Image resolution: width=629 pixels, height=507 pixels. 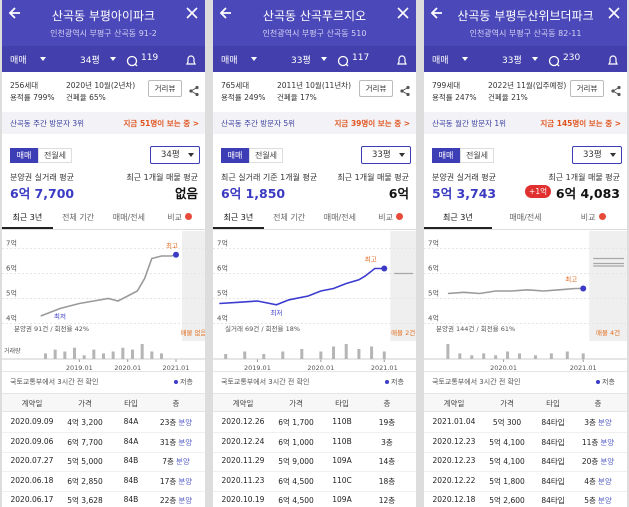 I want to click on cell-text: 109A, so click(x=342, y=460).